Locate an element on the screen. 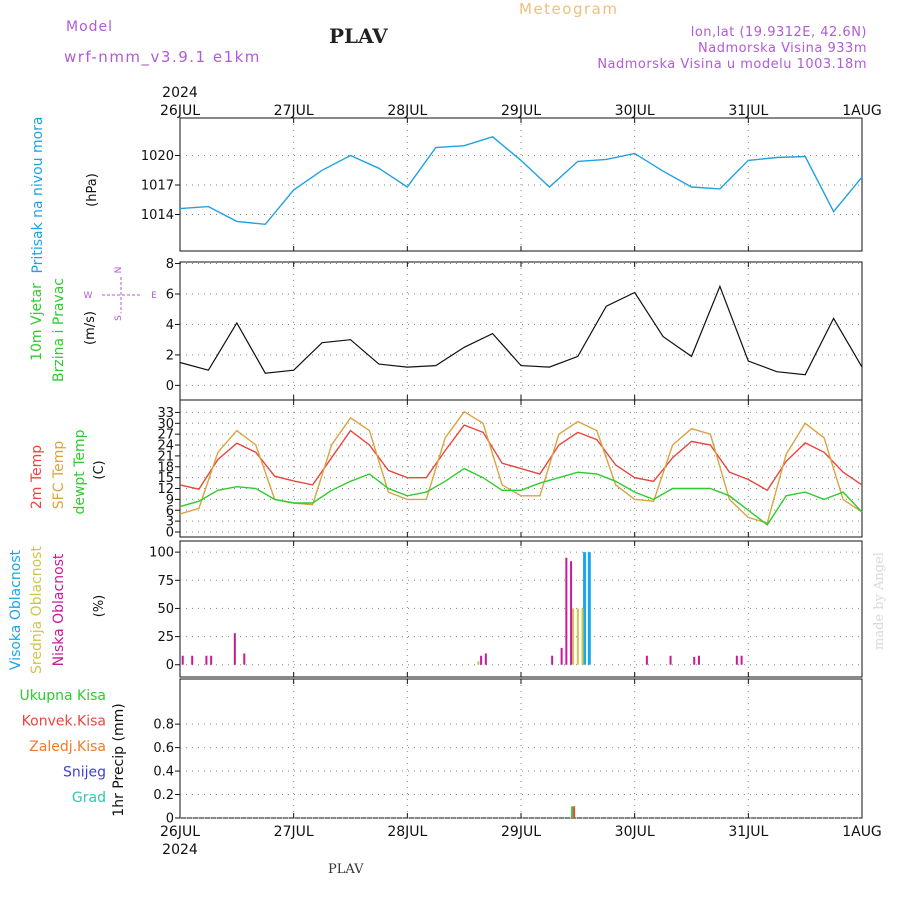 The image size is (900, 900). y-tick-label: 0.8 is located at coordinates (163, 725).